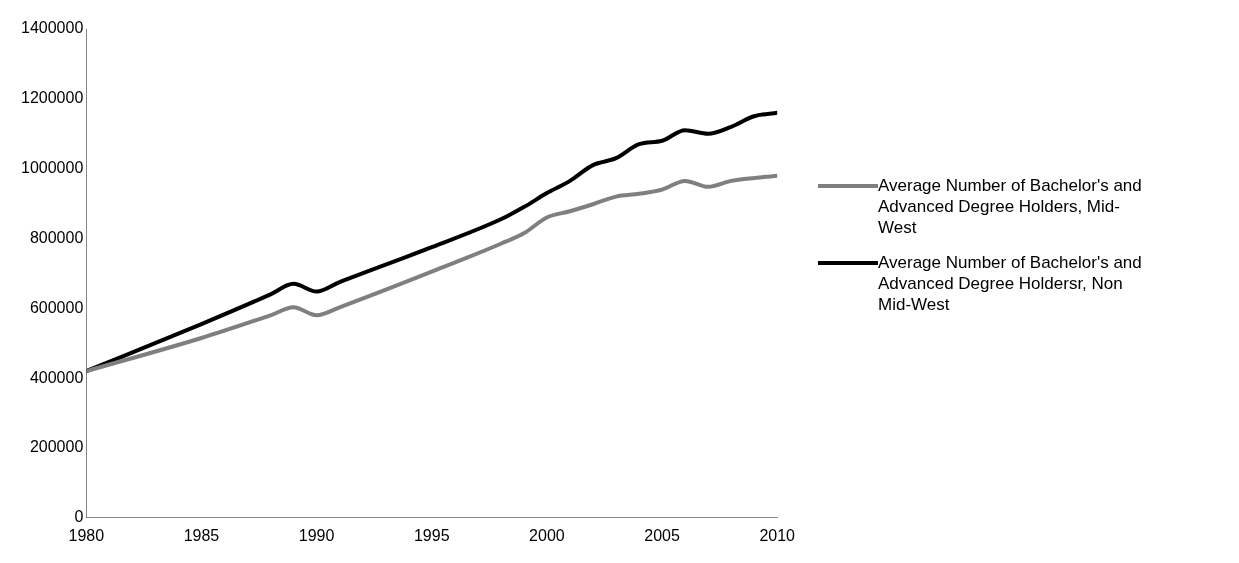 This screenshot has width=1239, height=563. What do you see at coordinates (52, 98) in the screenshot?
I see `y-tick-label: 1200000` at bounding box center [52, 98].